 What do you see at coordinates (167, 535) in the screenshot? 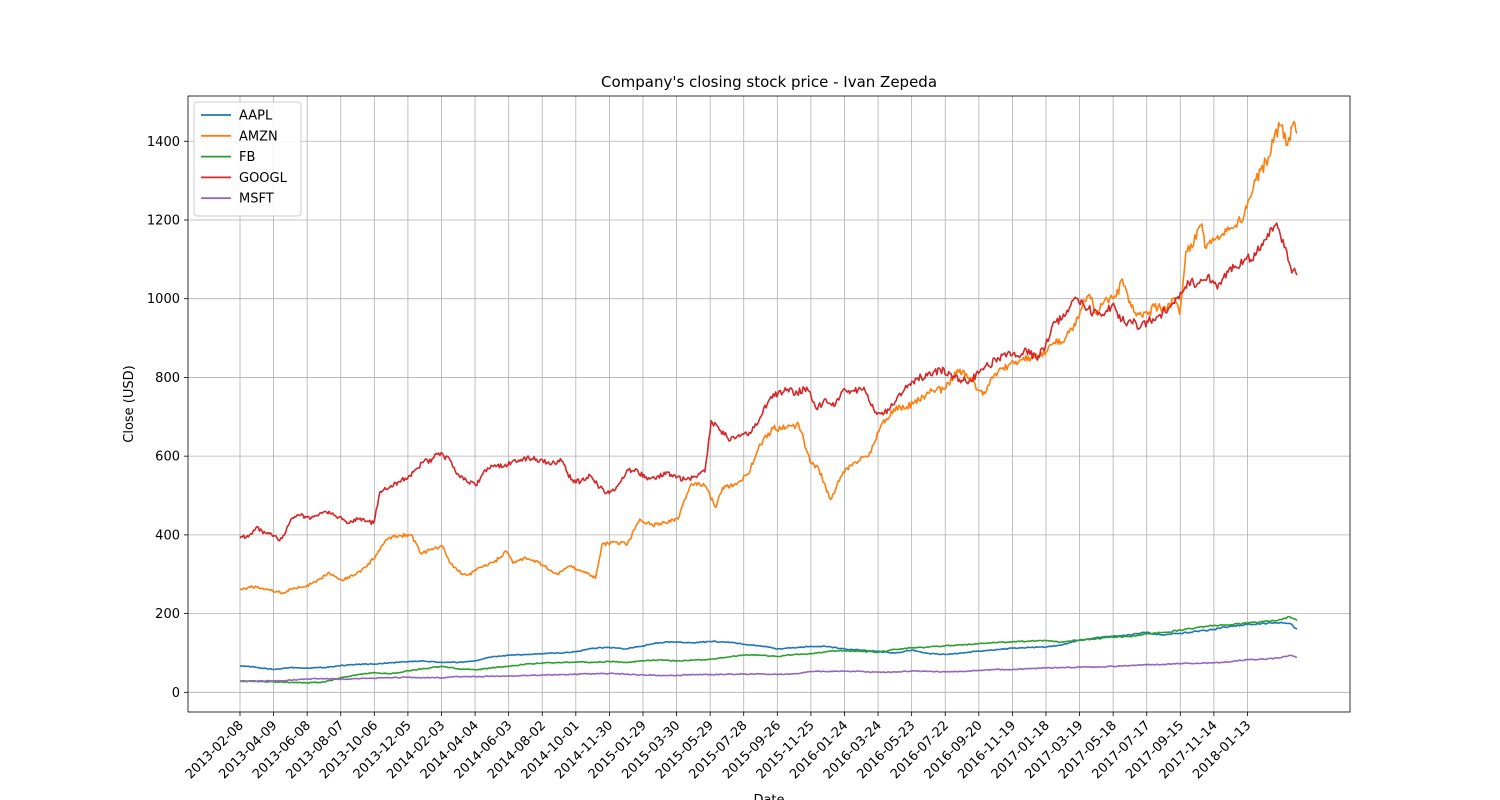
I see `y-tick-label: 400` at bounding box center [167, 535].